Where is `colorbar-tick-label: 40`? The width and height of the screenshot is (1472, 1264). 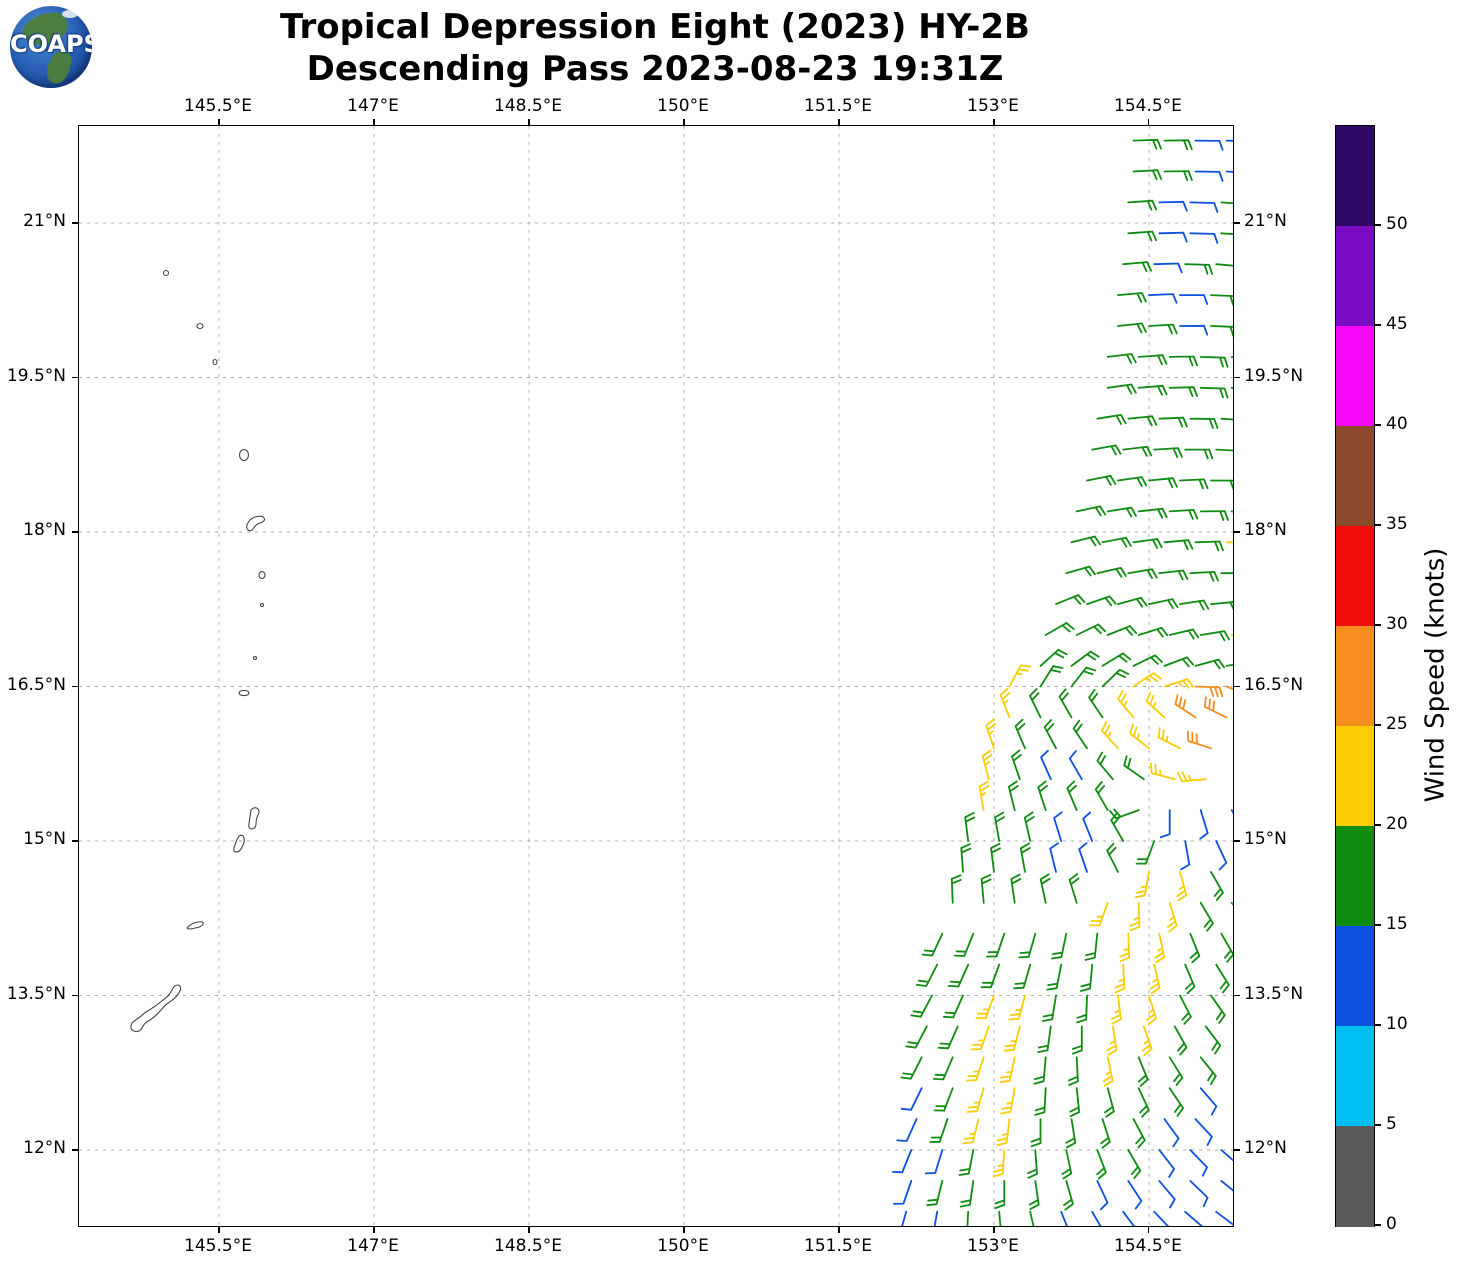 colorbar-tick-label: 40 is located at coordinates (1397, 424).